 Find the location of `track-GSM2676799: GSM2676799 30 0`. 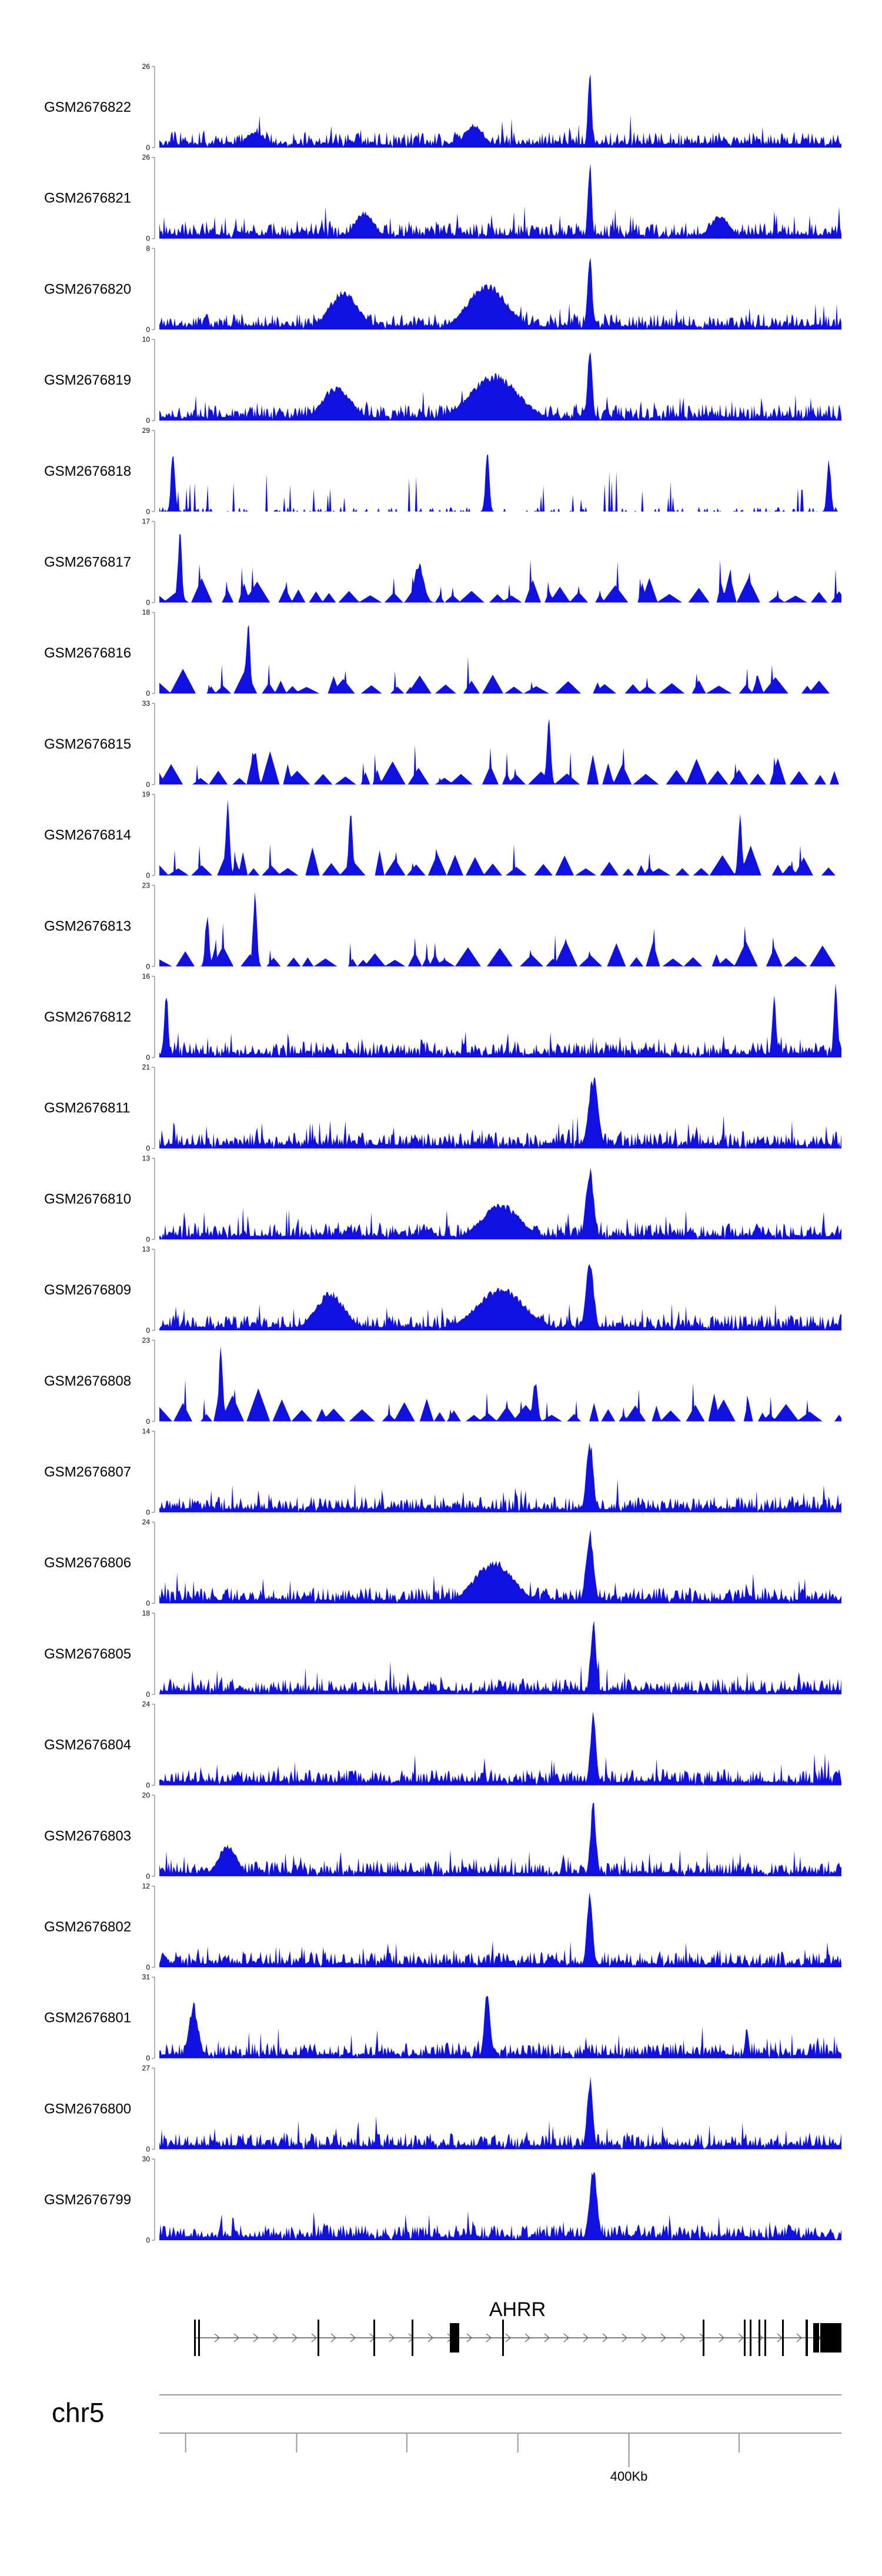

track-GSM2676799: GSM2676799 30 0 is located at coordinates (442, 2199).